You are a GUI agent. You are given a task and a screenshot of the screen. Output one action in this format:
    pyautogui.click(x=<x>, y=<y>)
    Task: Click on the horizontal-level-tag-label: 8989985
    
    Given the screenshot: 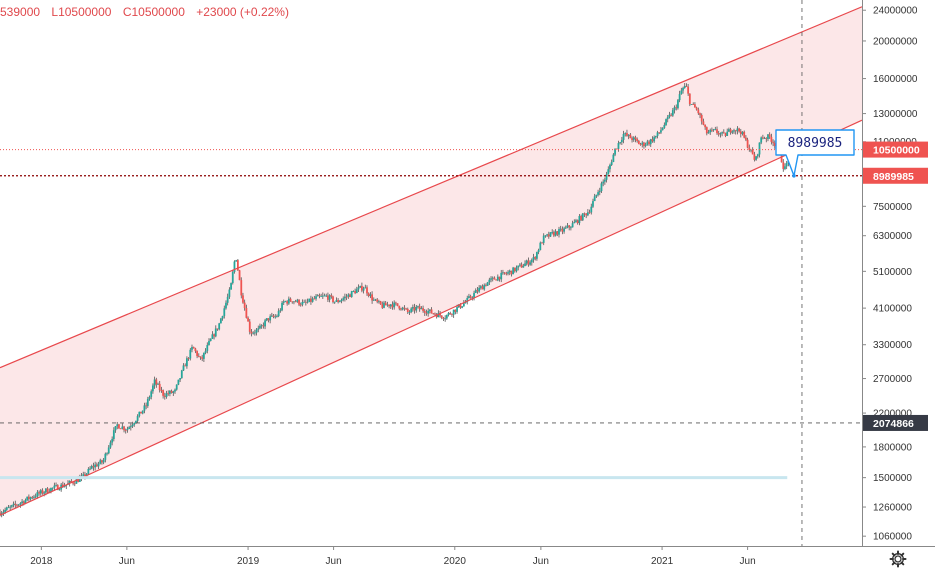 What is the action you would take?
    pyautogui.click(x=893, y=177)
    